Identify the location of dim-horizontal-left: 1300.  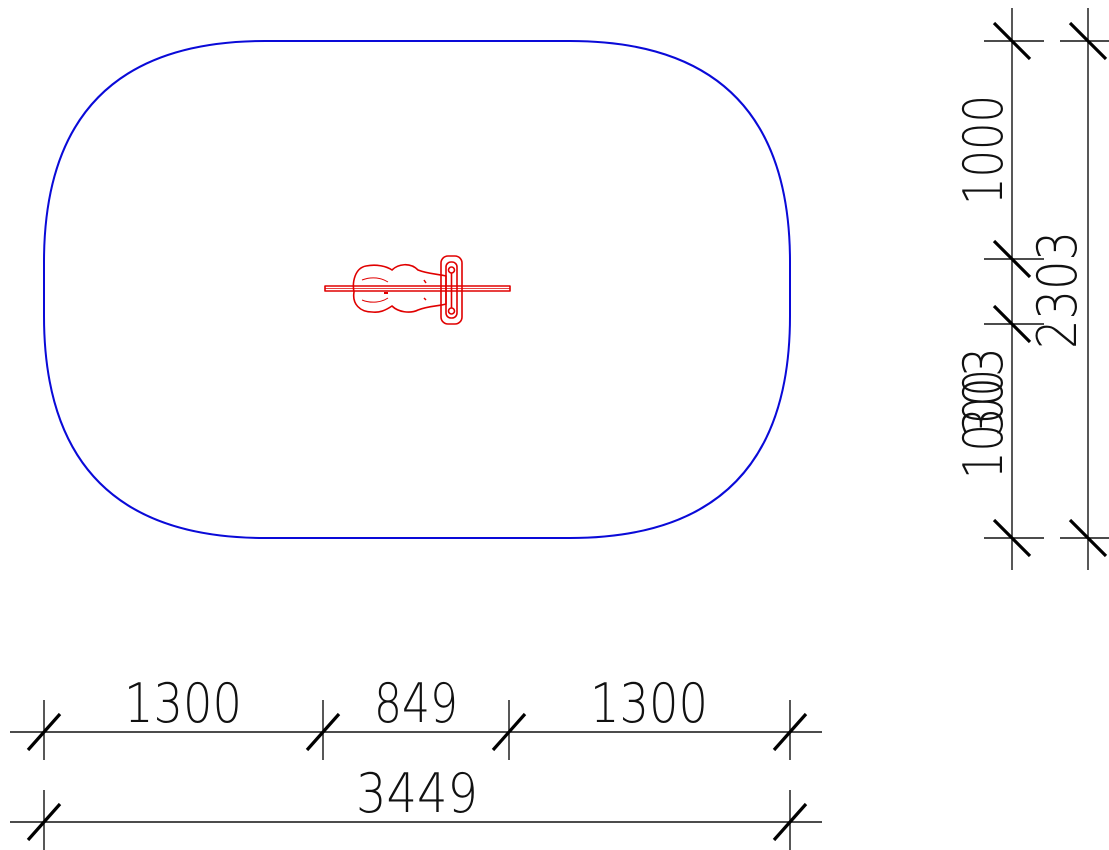
(183, 703).